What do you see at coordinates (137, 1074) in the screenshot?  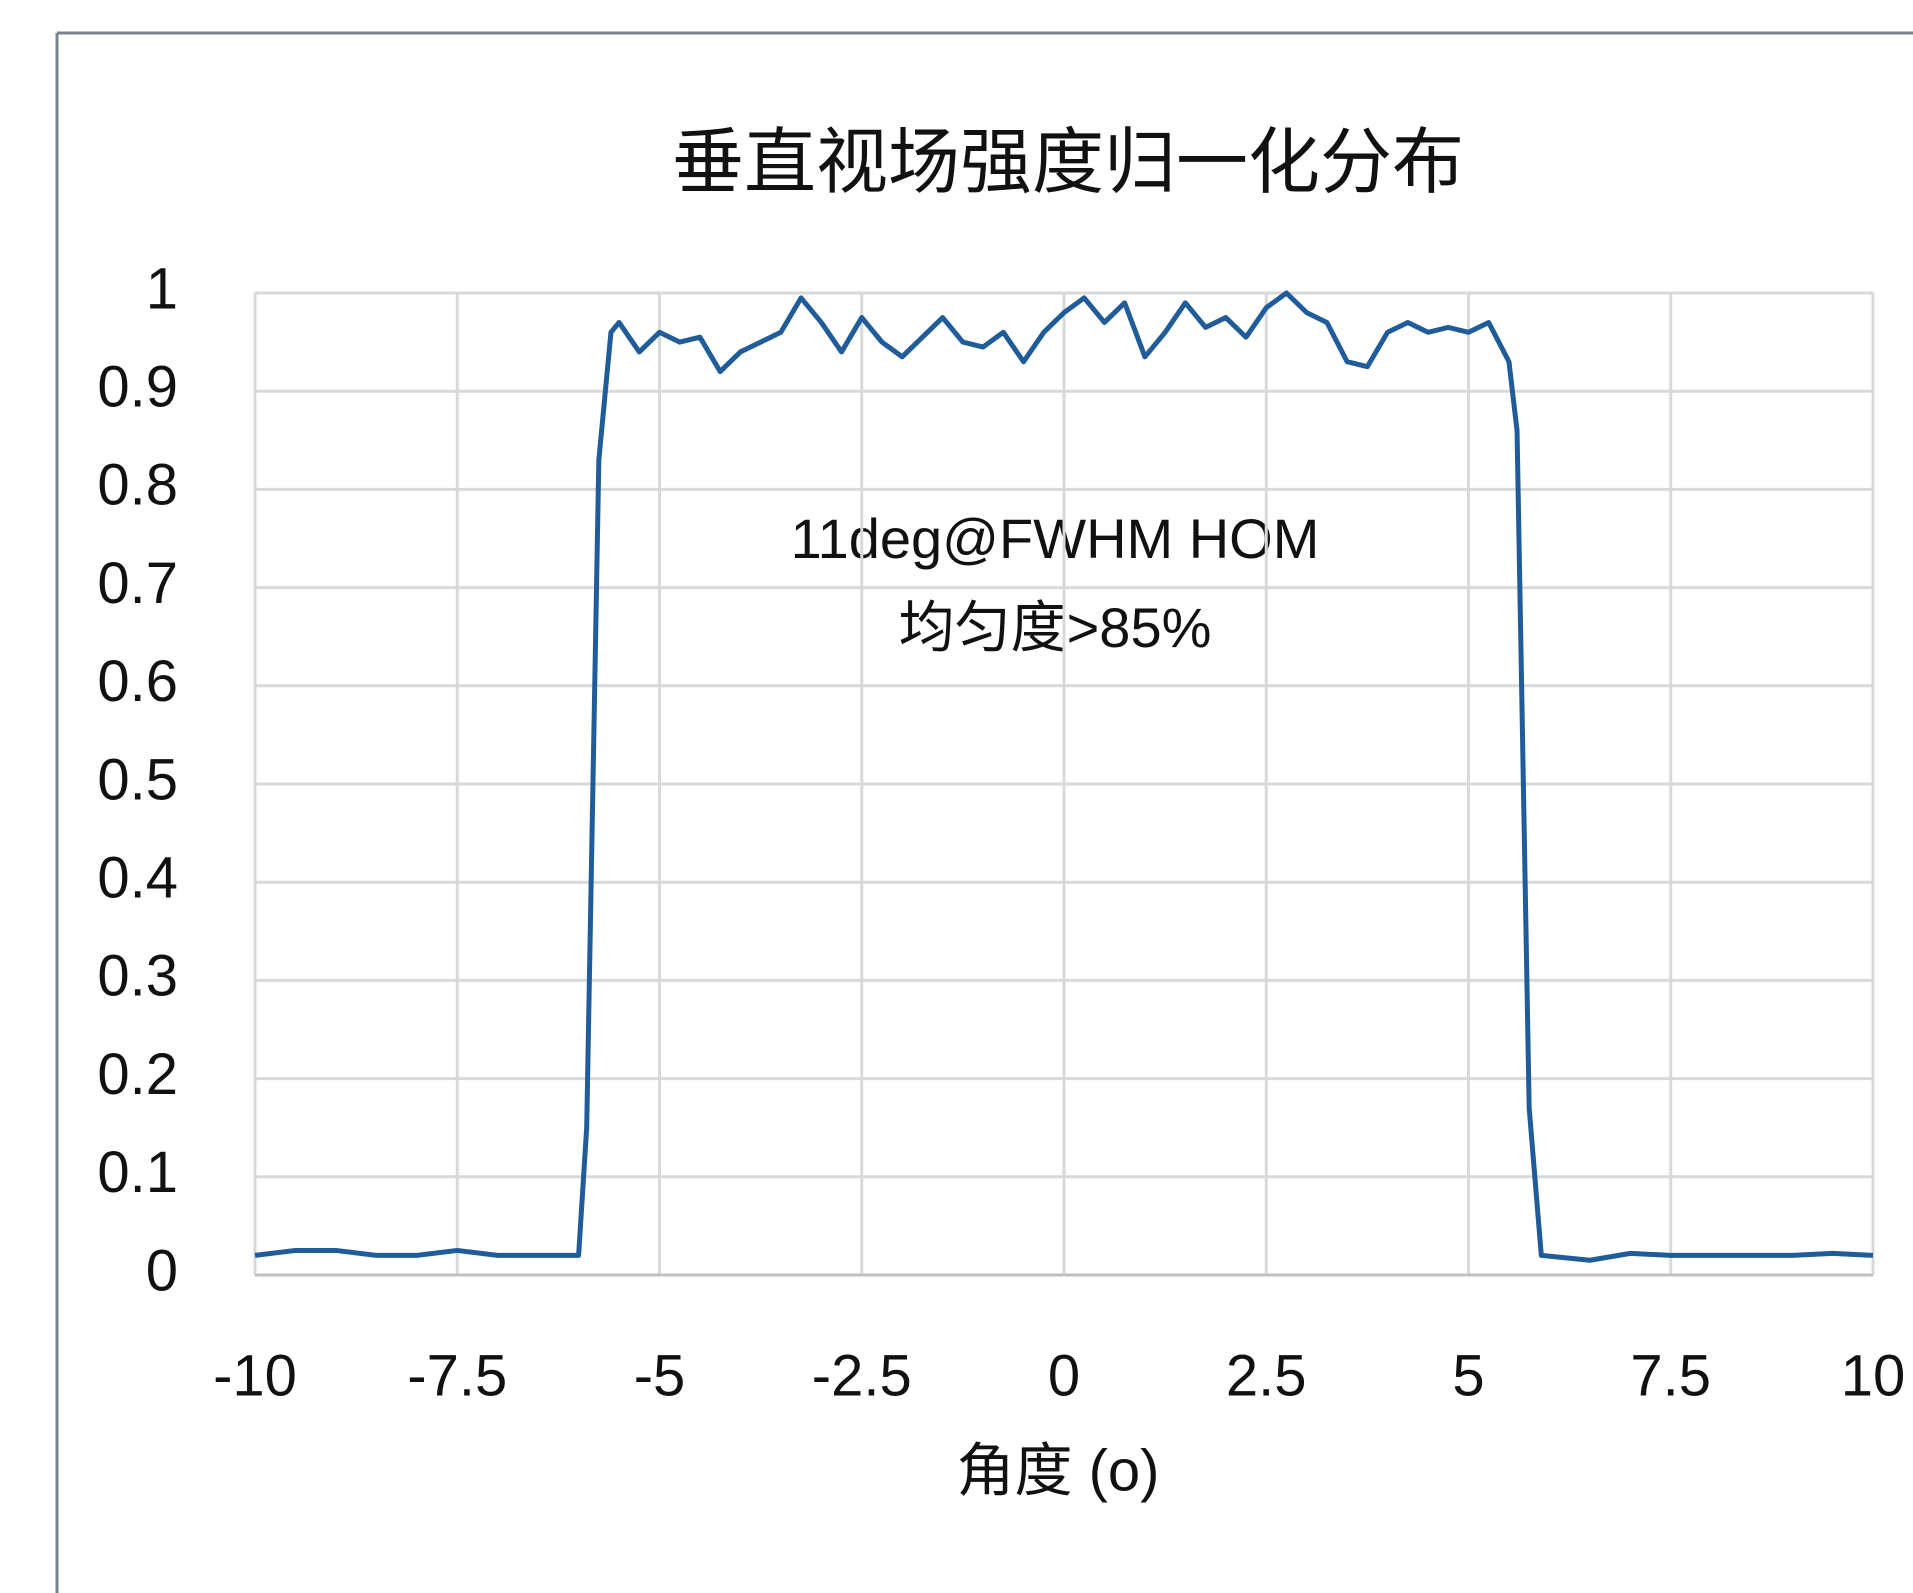 I see `y-tick-label: 0.2` at bounding box center [137, 1074].